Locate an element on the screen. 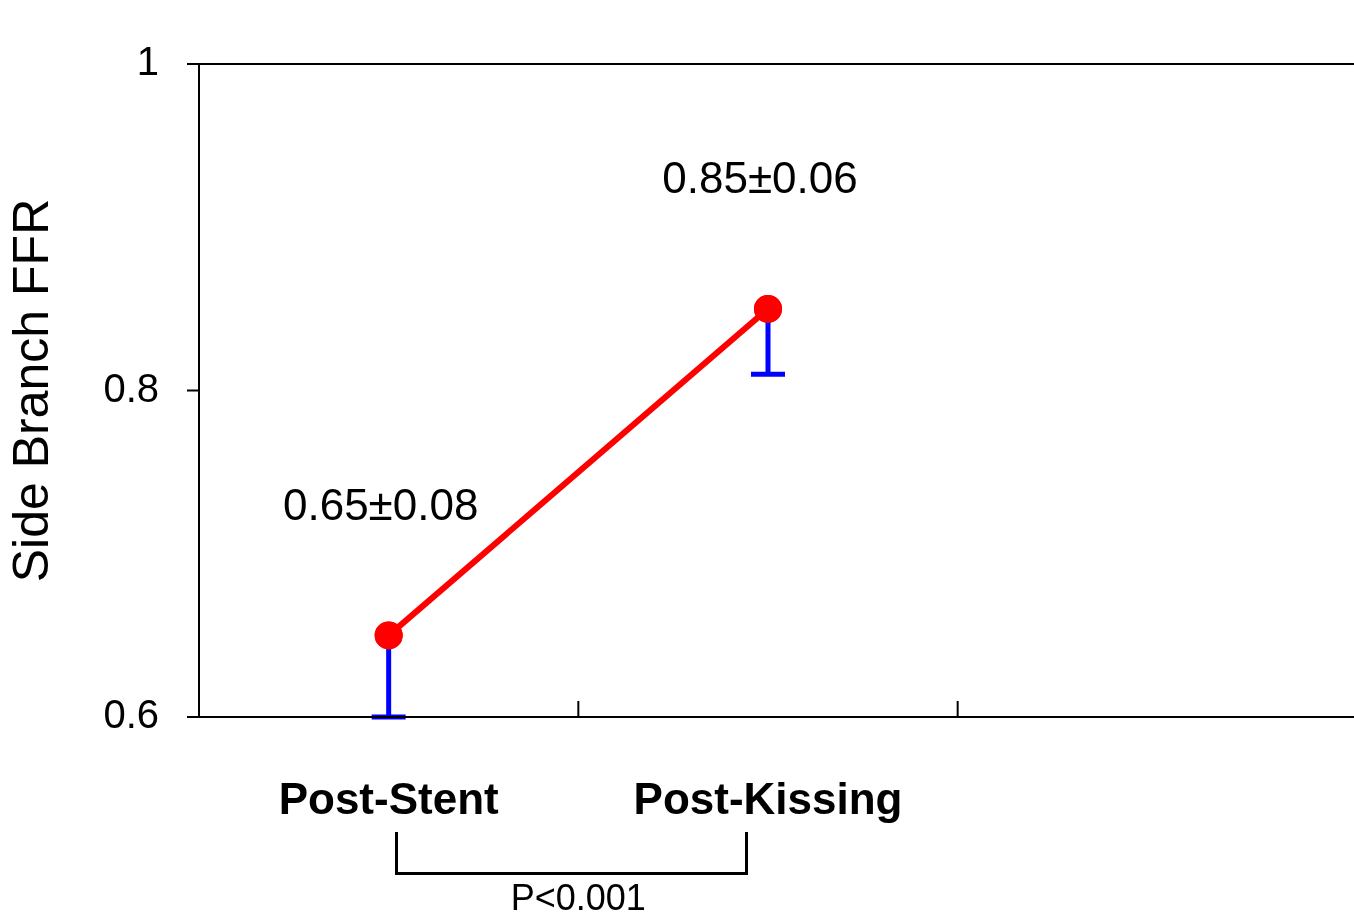 The height and width of the screenshot is (920, 1354). y-tick-label: 0.8 is located at coordinates (131, 387).